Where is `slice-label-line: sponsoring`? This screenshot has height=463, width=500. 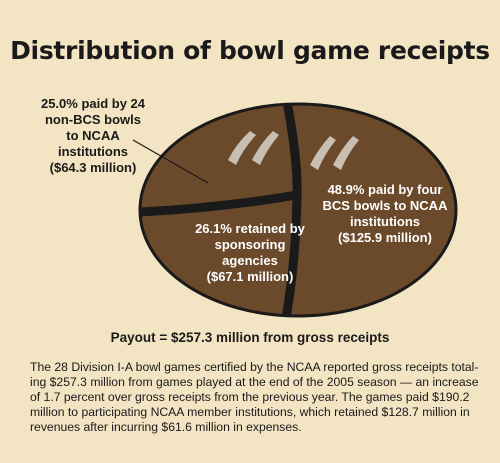 slice-label-line: sponsoring is located at coordinates (250, 244).